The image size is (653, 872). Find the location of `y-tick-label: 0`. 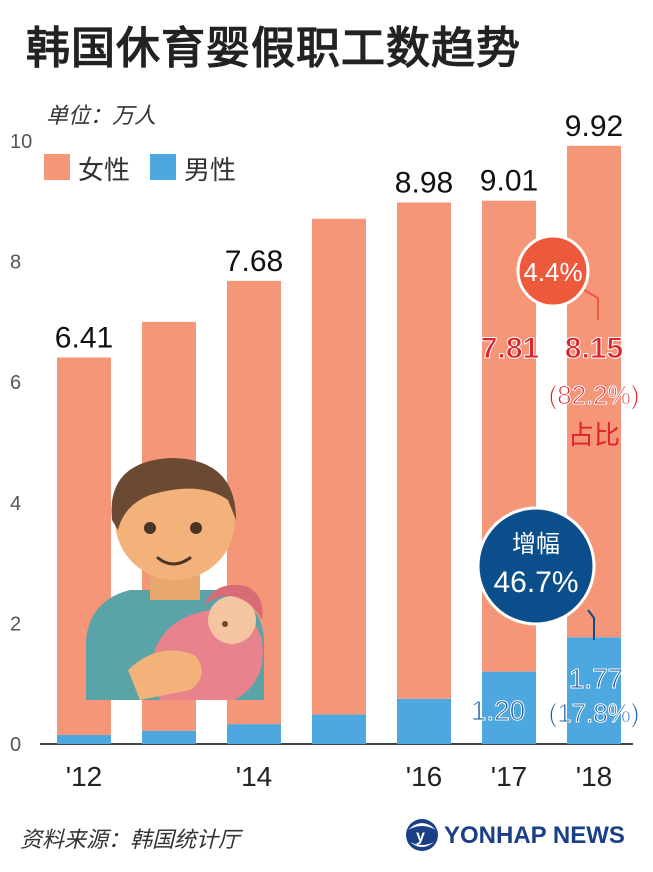

y-tick-label: 0 is located at coordinates (15, 745).